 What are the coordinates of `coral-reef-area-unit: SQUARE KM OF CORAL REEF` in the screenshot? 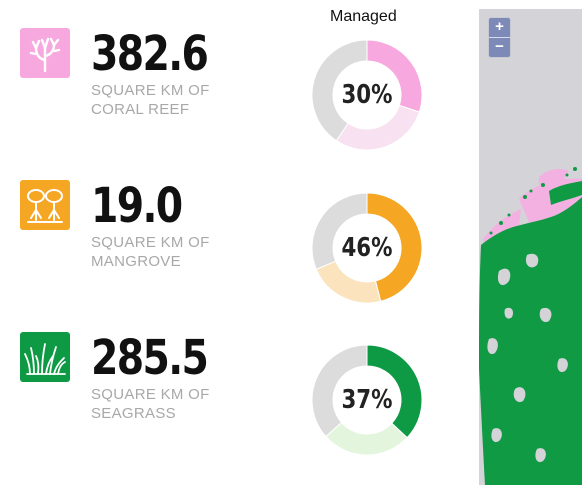 It's located at (176, 100).